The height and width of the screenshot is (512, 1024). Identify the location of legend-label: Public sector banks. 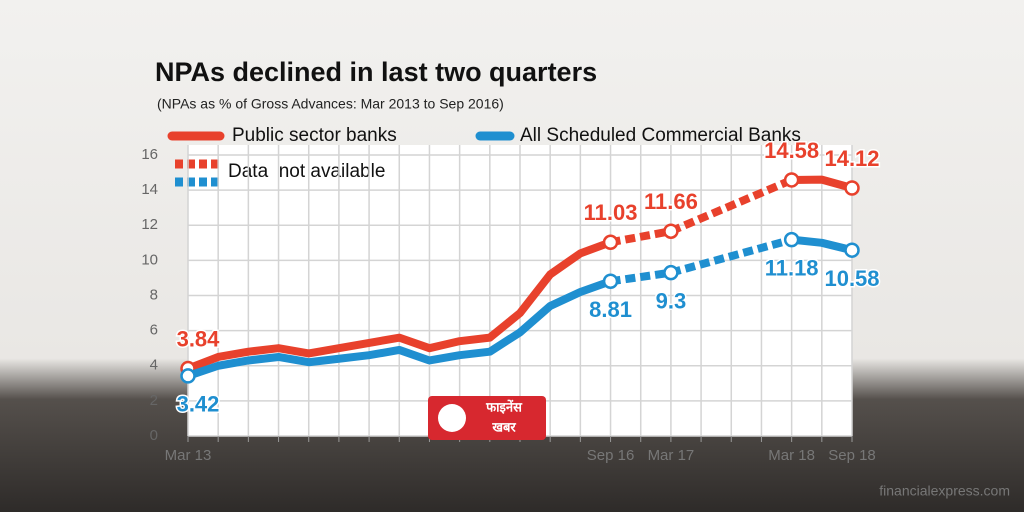
(314, 135).